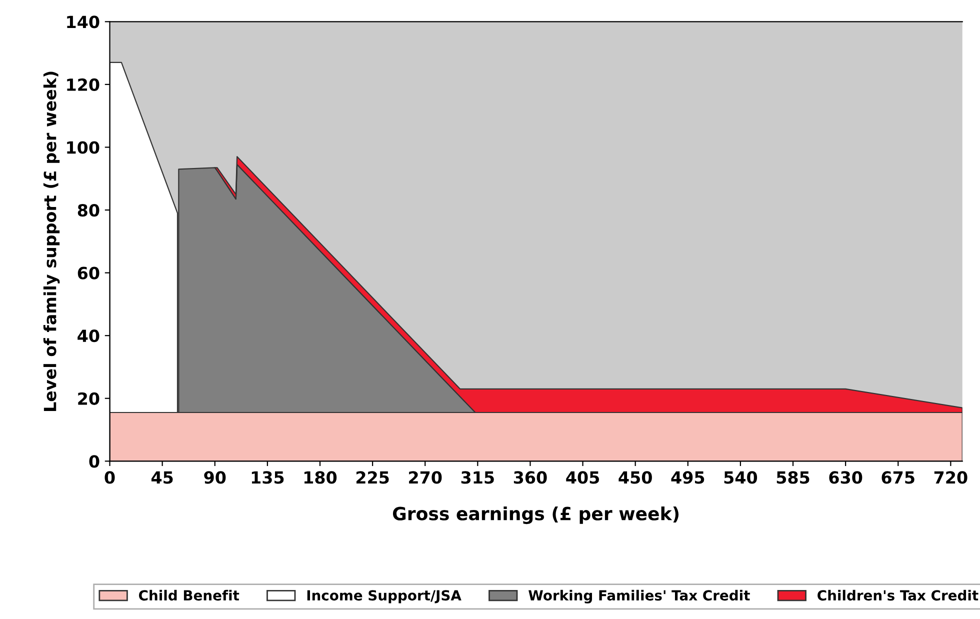 Image resolution: width=980 pixels, height=619 pixels. I want to click on y-tick-label: 80, so click(89, 210).